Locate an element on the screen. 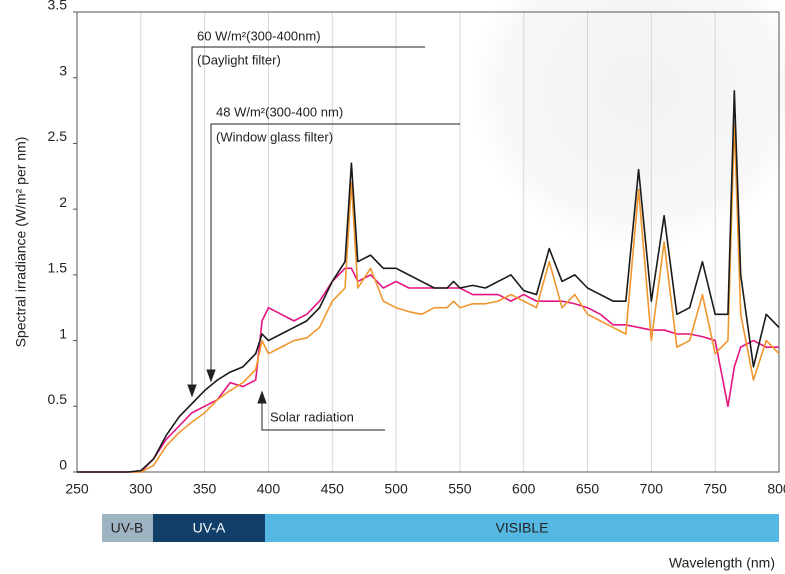 This screenshot has height=574, width=785. y-tick-label: 2 is located at coordinates (63, 202).